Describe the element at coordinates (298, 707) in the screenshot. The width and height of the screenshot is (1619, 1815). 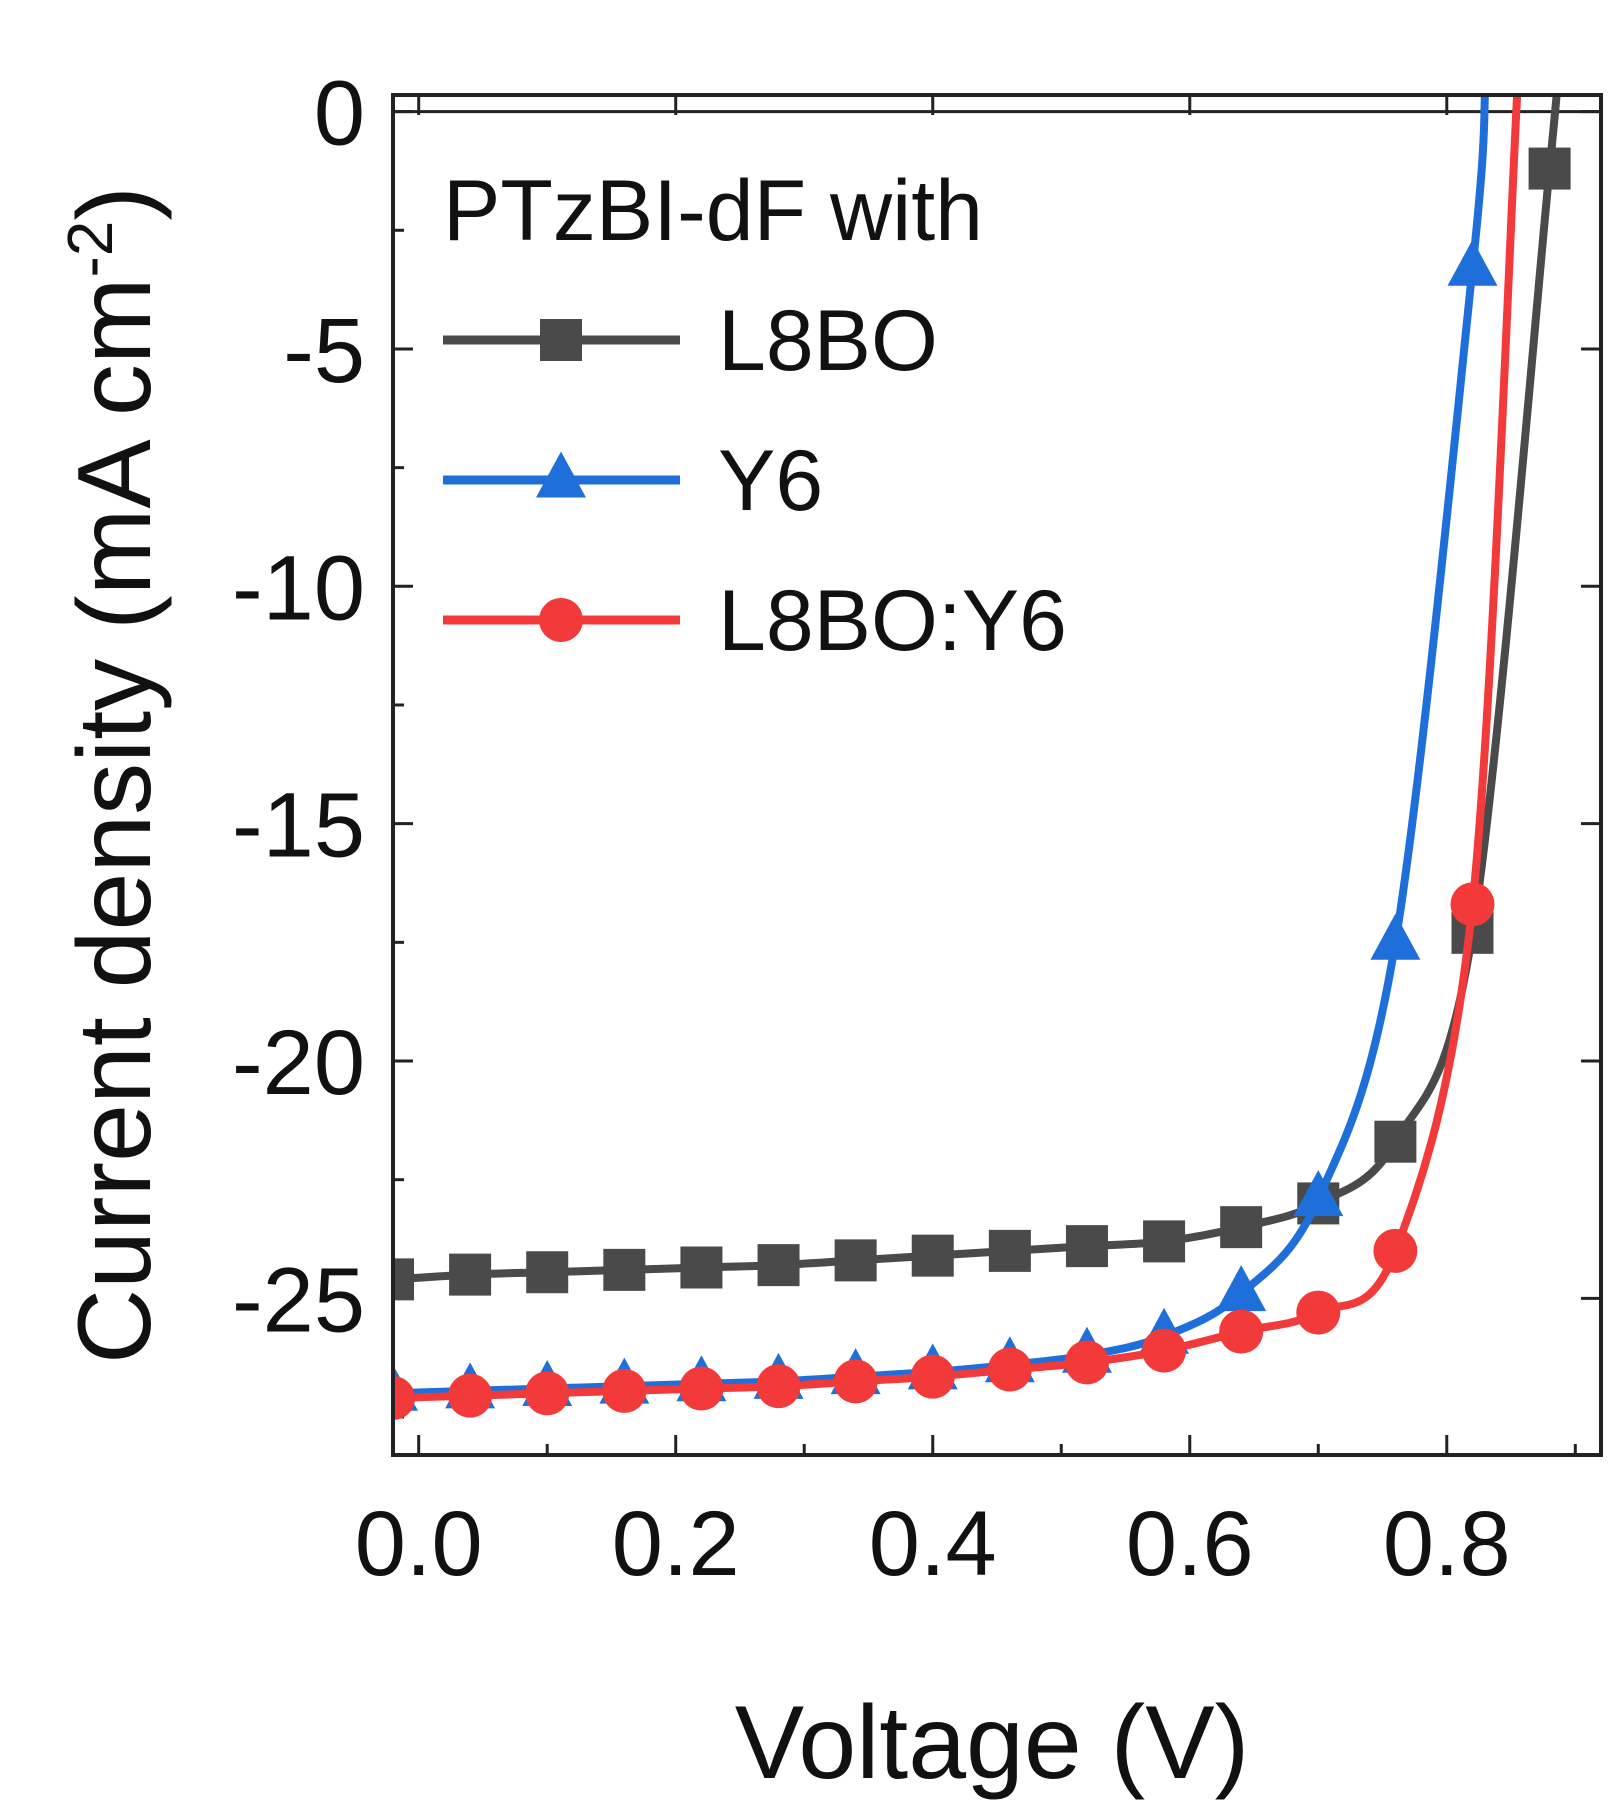
I see `y-tick-labels: 0 -5 -10 -15 -20 -25` at that location.